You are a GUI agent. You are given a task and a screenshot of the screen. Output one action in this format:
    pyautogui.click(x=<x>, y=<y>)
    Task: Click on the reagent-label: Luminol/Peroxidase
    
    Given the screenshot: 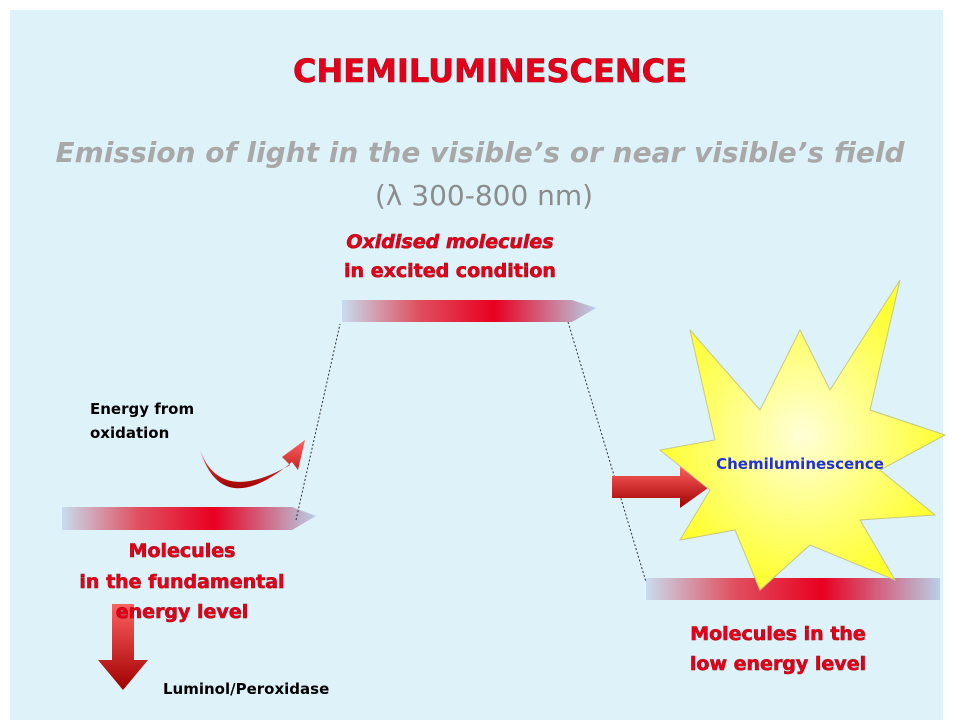 What is the action you would take?
    pyautogui.click(x=246, y=689)
    